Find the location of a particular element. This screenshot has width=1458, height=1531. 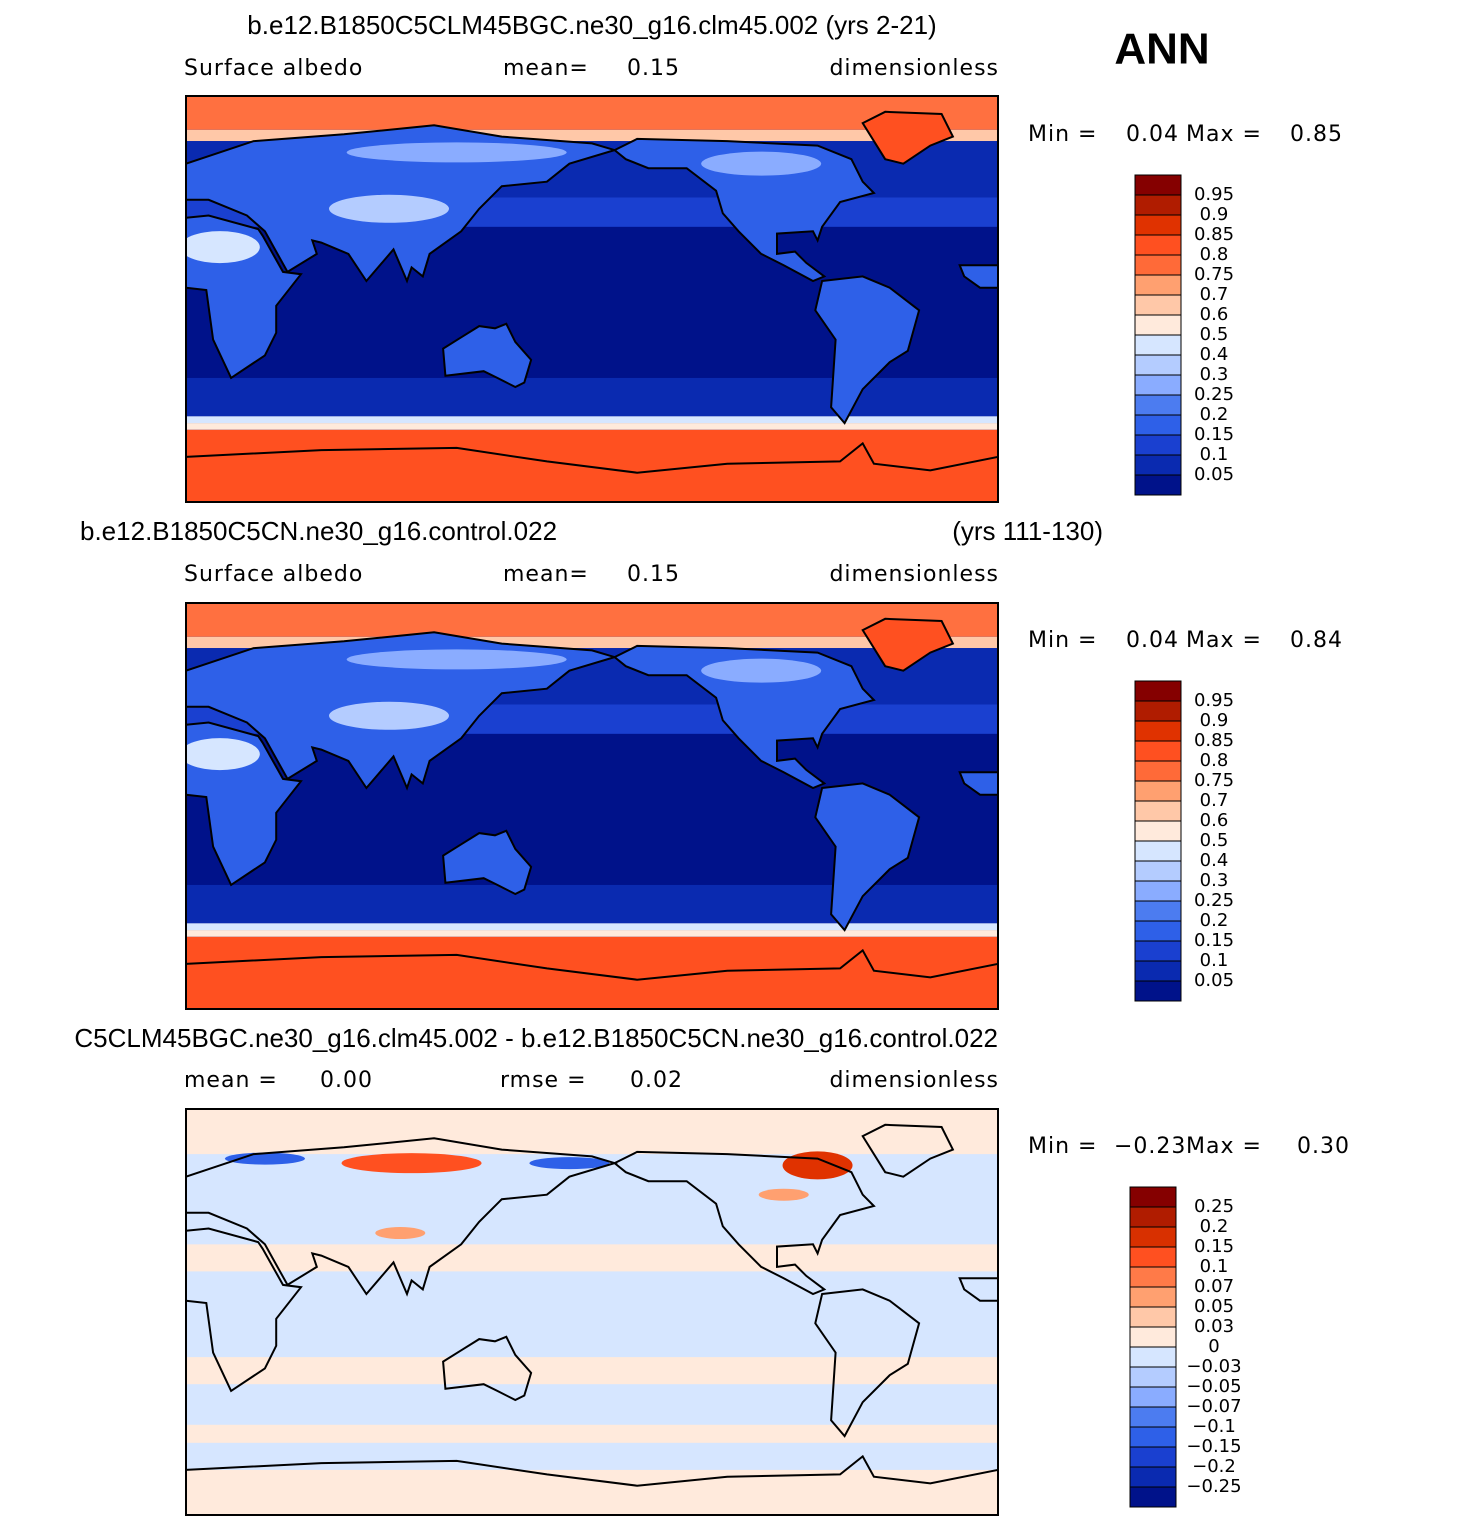

max-value: 0.84 is located at coordinates (1316, 640).